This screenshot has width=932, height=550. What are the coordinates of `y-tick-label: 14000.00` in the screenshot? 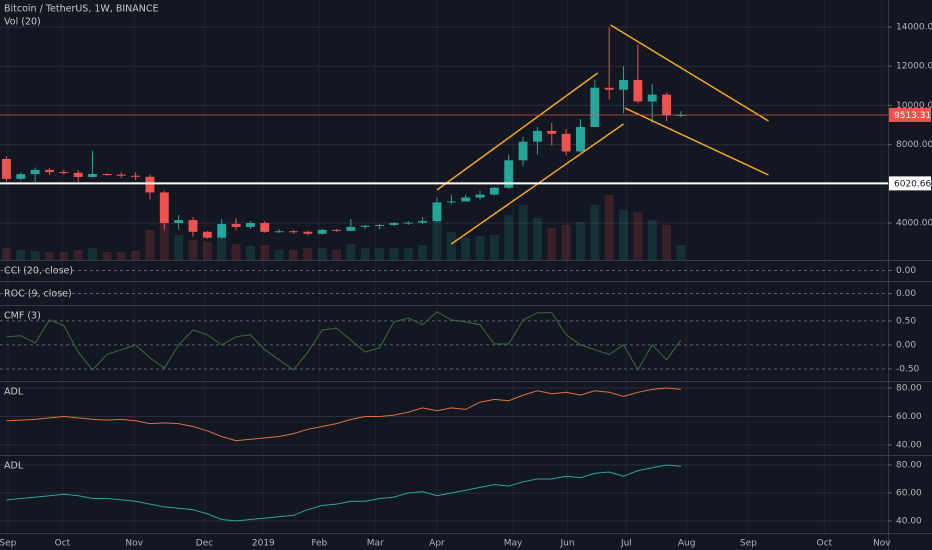 It's located at (914, 28).